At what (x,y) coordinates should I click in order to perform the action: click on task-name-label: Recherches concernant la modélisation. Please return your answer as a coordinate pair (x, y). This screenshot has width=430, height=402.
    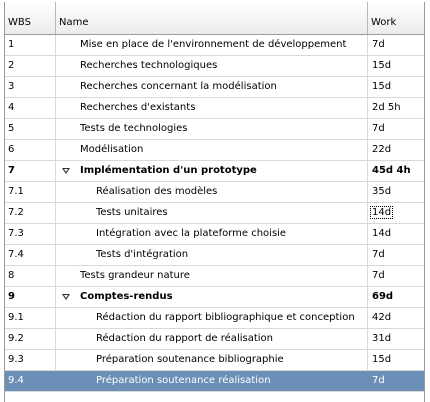
    Looking at the image, I should click on (178, 86).